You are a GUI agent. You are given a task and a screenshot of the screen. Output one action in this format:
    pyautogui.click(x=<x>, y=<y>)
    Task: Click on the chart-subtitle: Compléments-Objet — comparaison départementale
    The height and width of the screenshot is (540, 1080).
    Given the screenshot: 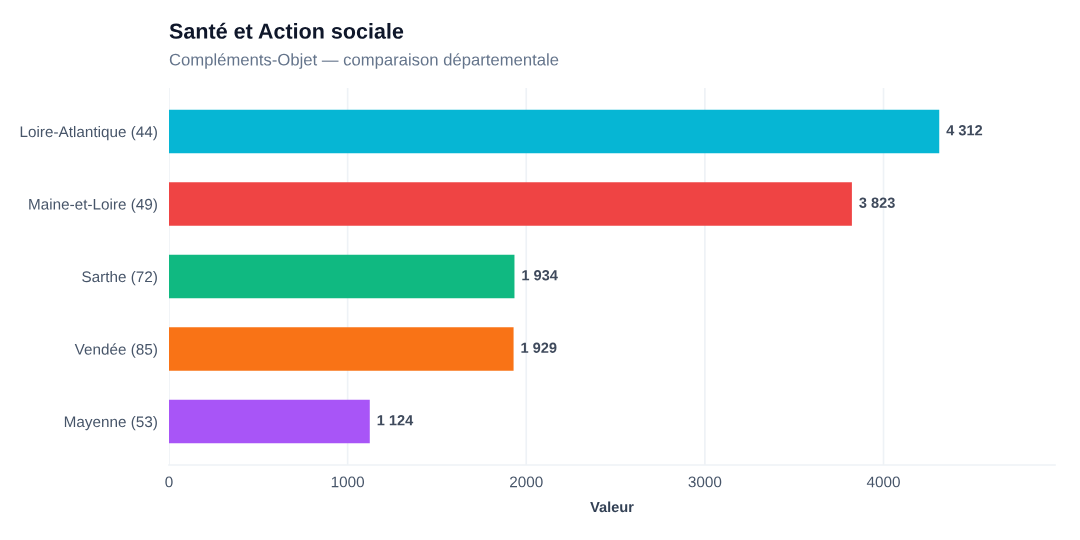 What is the action you would take?
    pyautogui.click(x=364, y=61)
    